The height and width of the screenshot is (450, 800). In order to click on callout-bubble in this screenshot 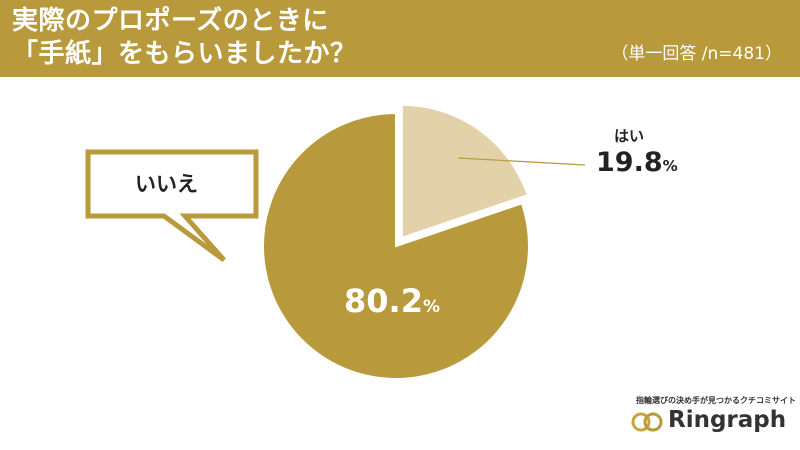, I will do `click(172, 206)`.